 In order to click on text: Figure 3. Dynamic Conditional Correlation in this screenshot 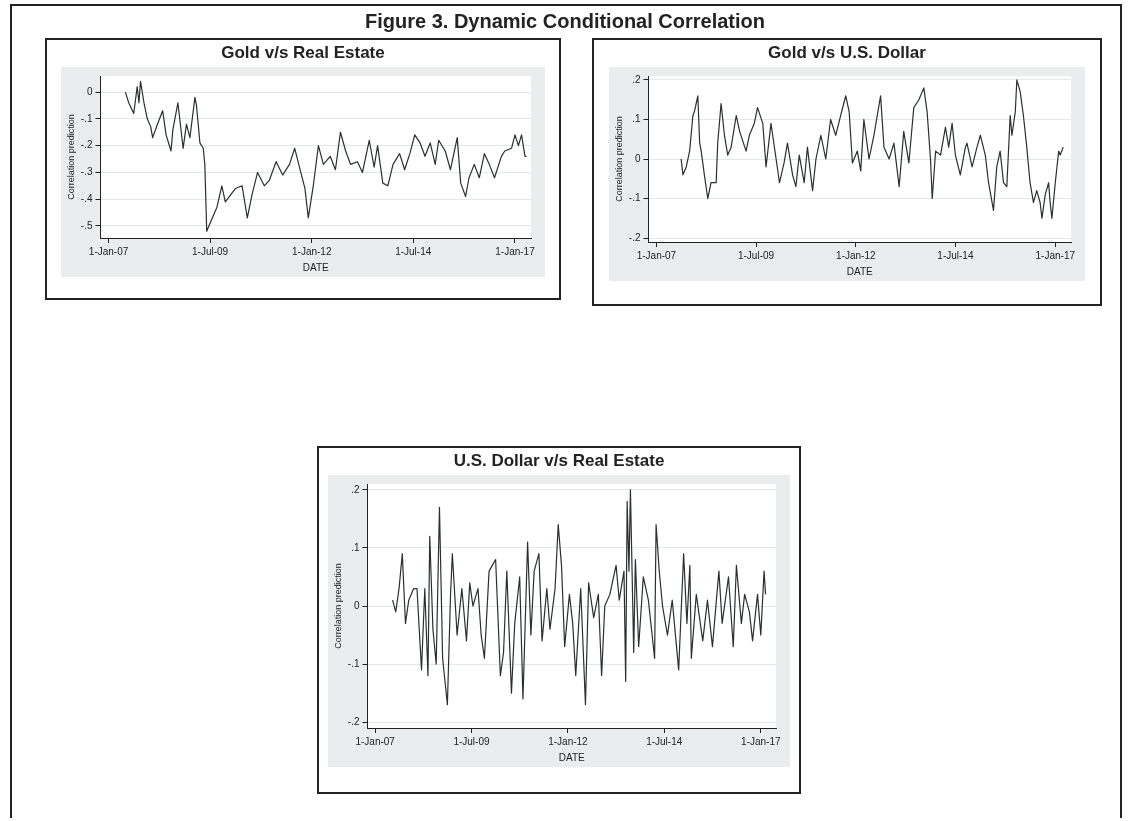, I will do `click(565, 21)`.